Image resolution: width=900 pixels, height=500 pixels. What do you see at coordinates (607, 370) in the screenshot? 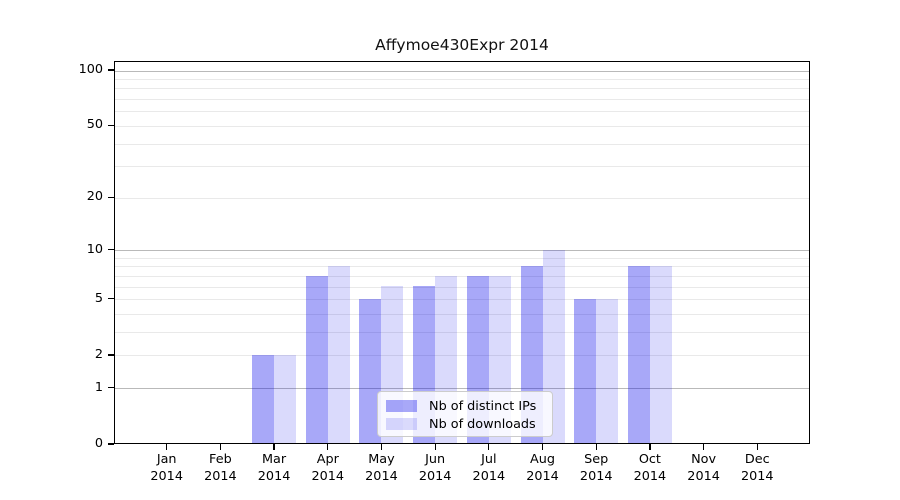
I see `bar-sep-downloads` at bounding box center [607, 370].